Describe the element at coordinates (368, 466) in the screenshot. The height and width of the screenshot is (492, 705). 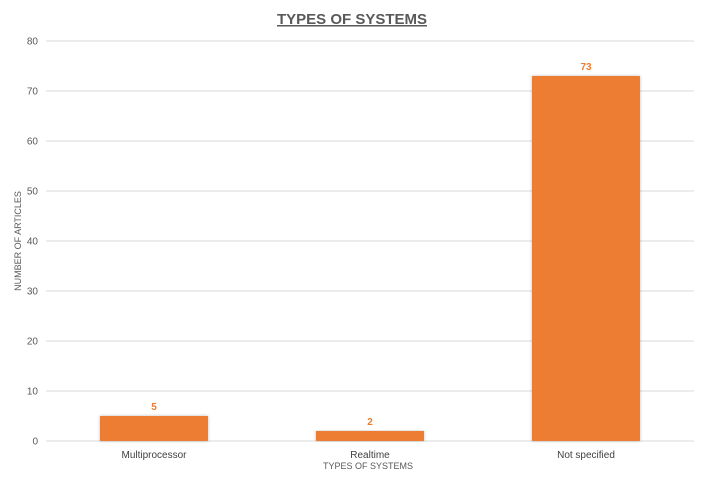
I see `x-axis-title: TYPES OF SYSTEMS` at that location.